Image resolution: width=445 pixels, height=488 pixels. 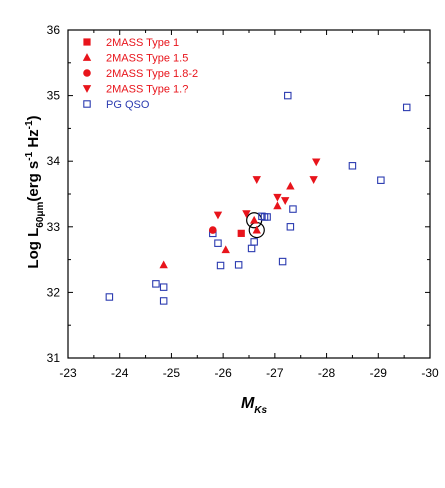 What do you see at coordinates (54, 30) in the screenshot?
I see `y-tick-label: 36` at bounding box center [54, 30].